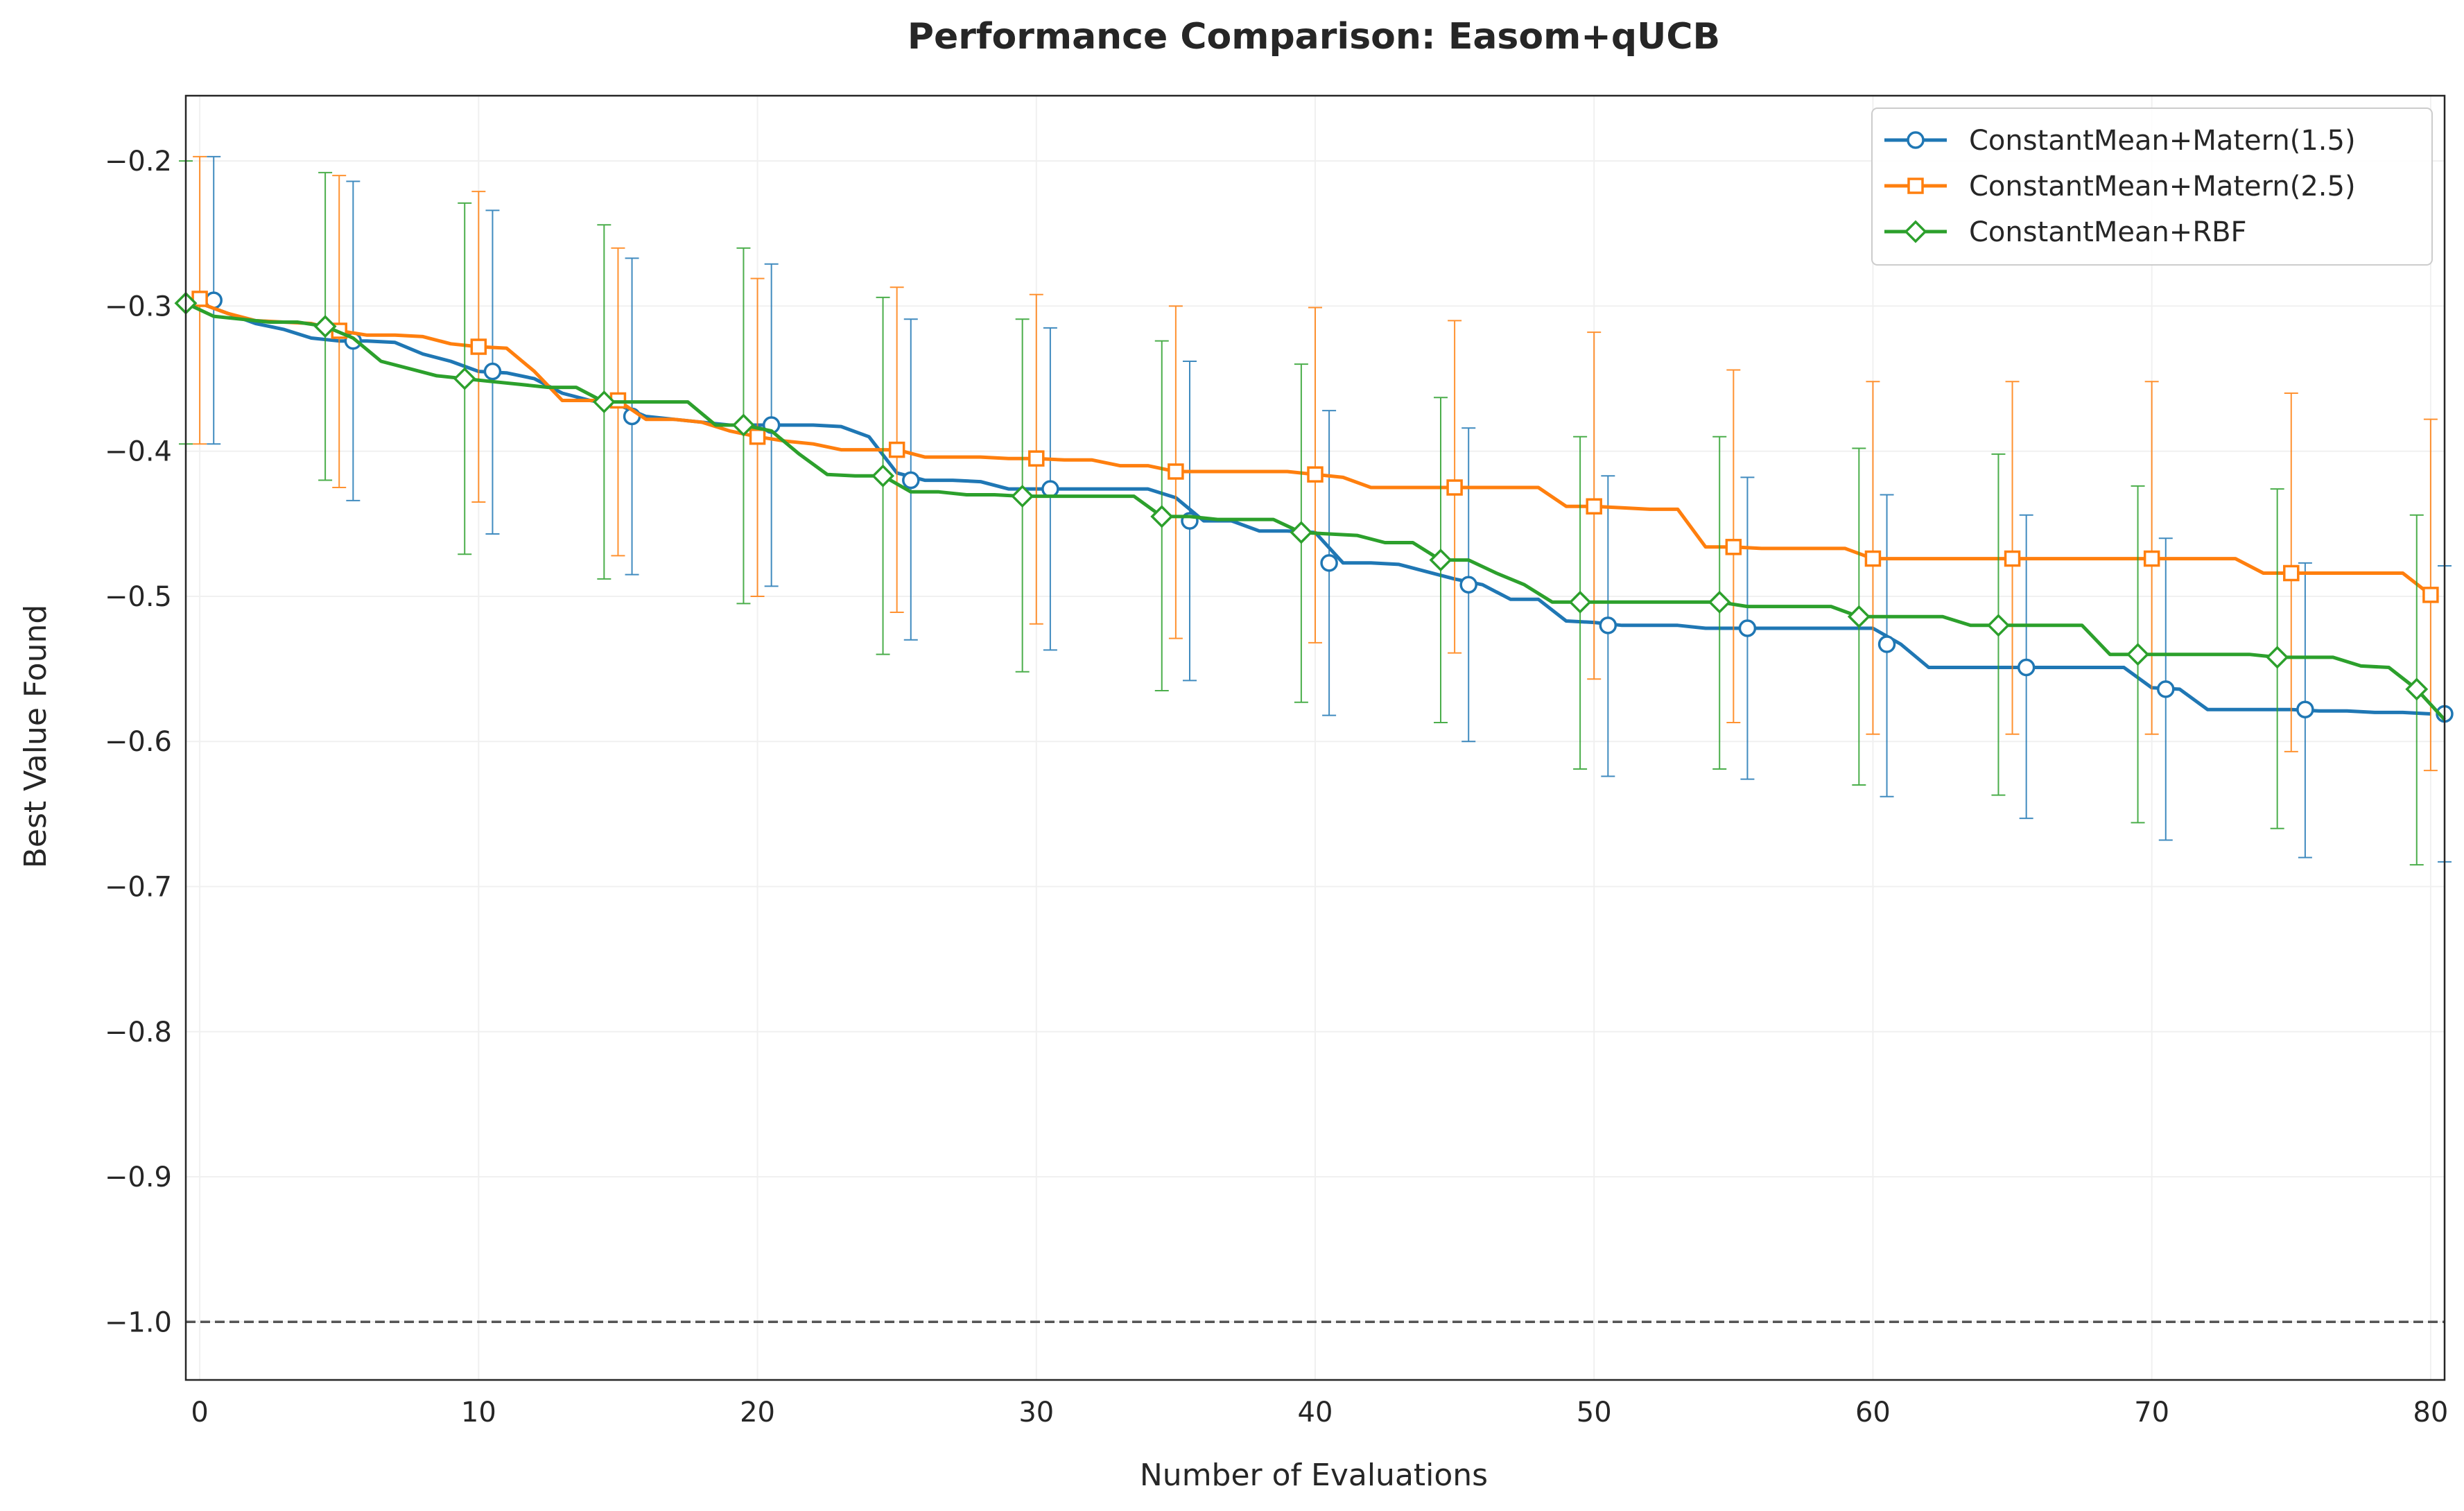 The image size is (2464, 1511). I want to click on legend-entry: ConstantMean+Matern(2.5), so click(2120, 186).